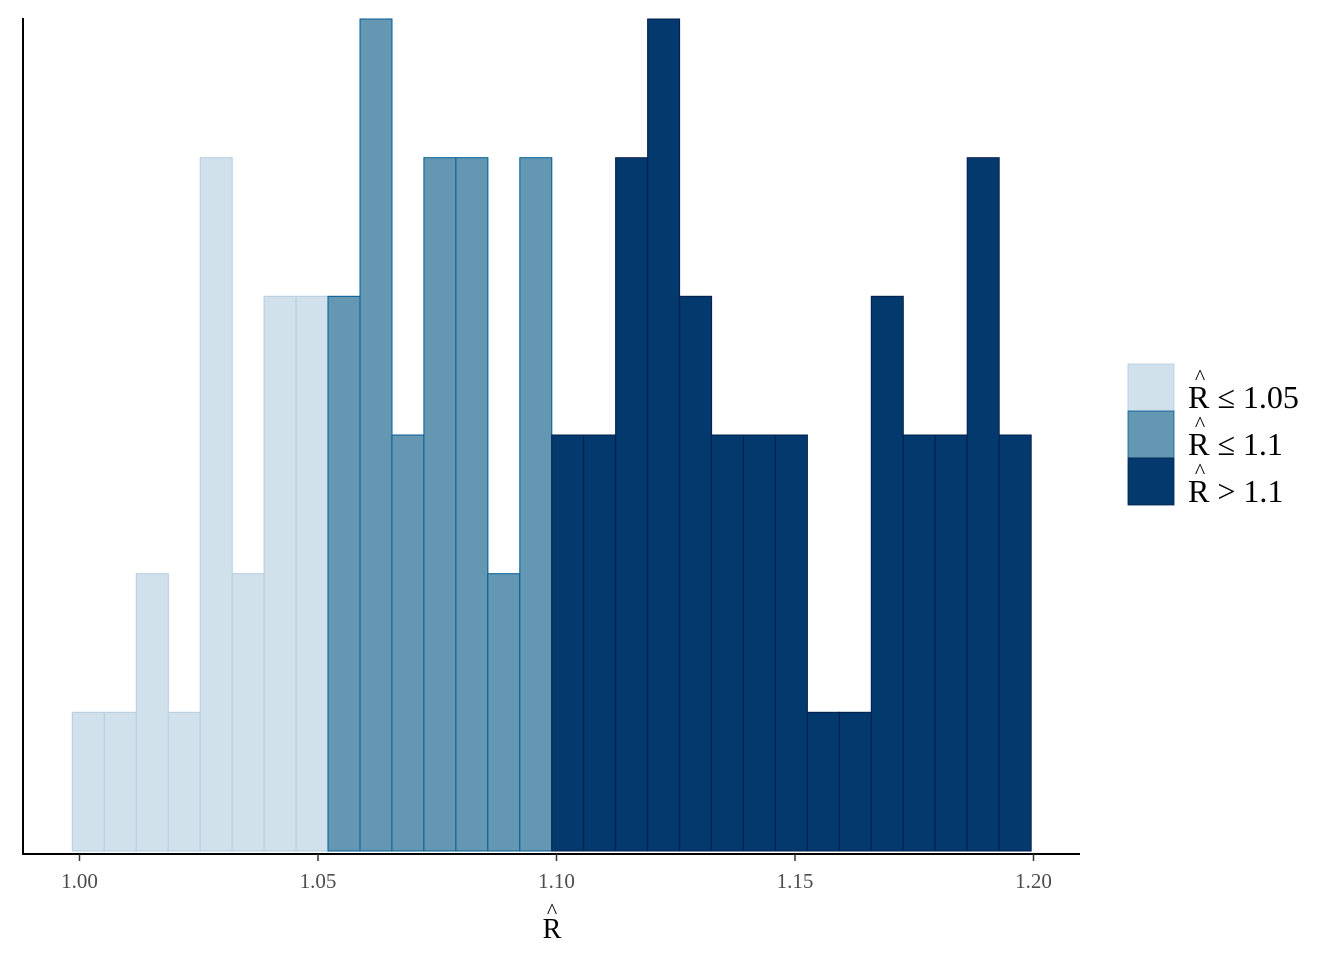  I want to click on legend-swatch-mid, so click(1151, 434).